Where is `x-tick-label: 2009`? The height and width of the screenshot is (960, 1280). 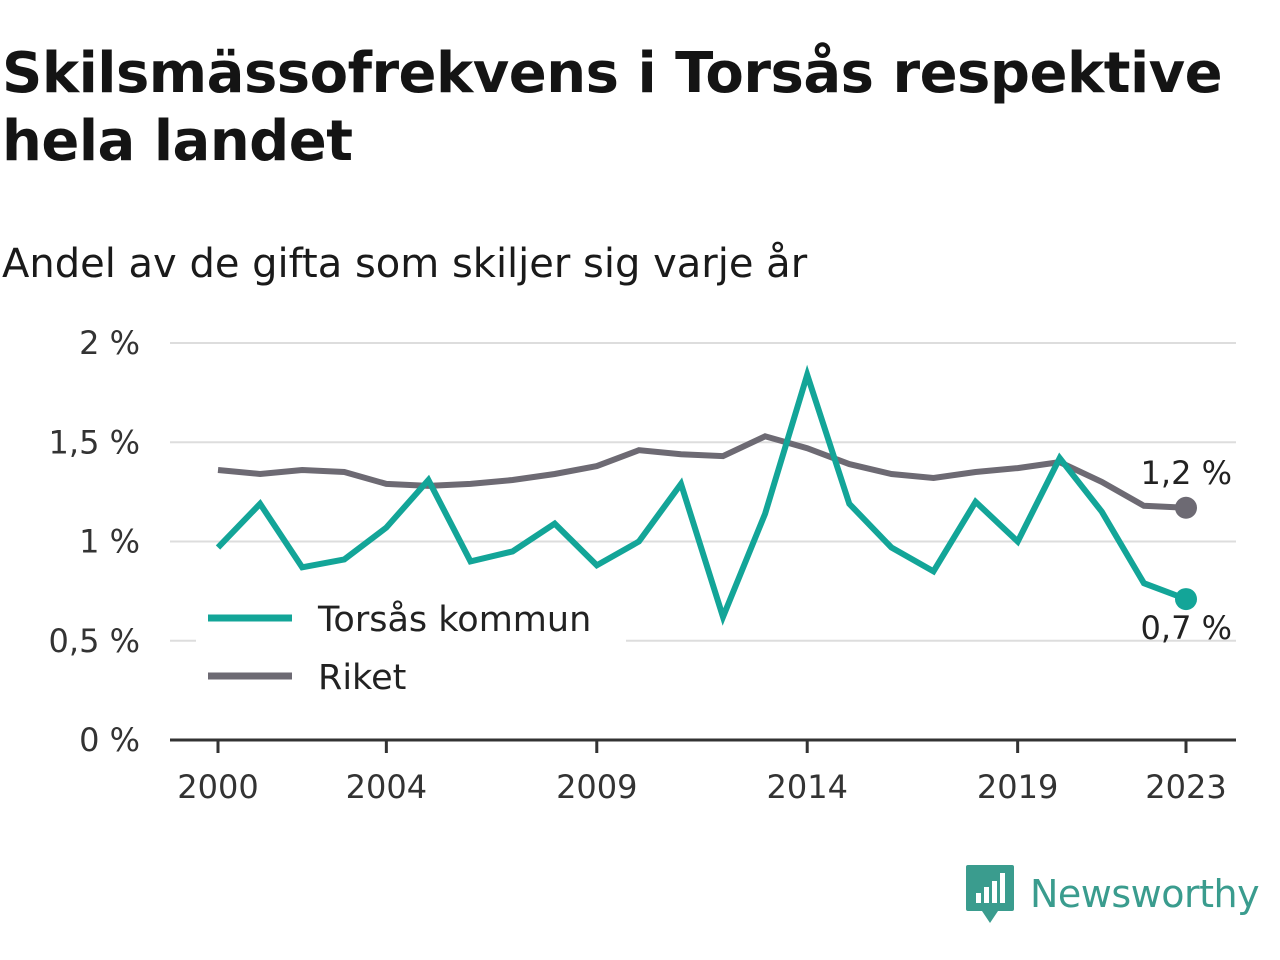
x-tick-label: 2009 is located at coordinates (596, 787).